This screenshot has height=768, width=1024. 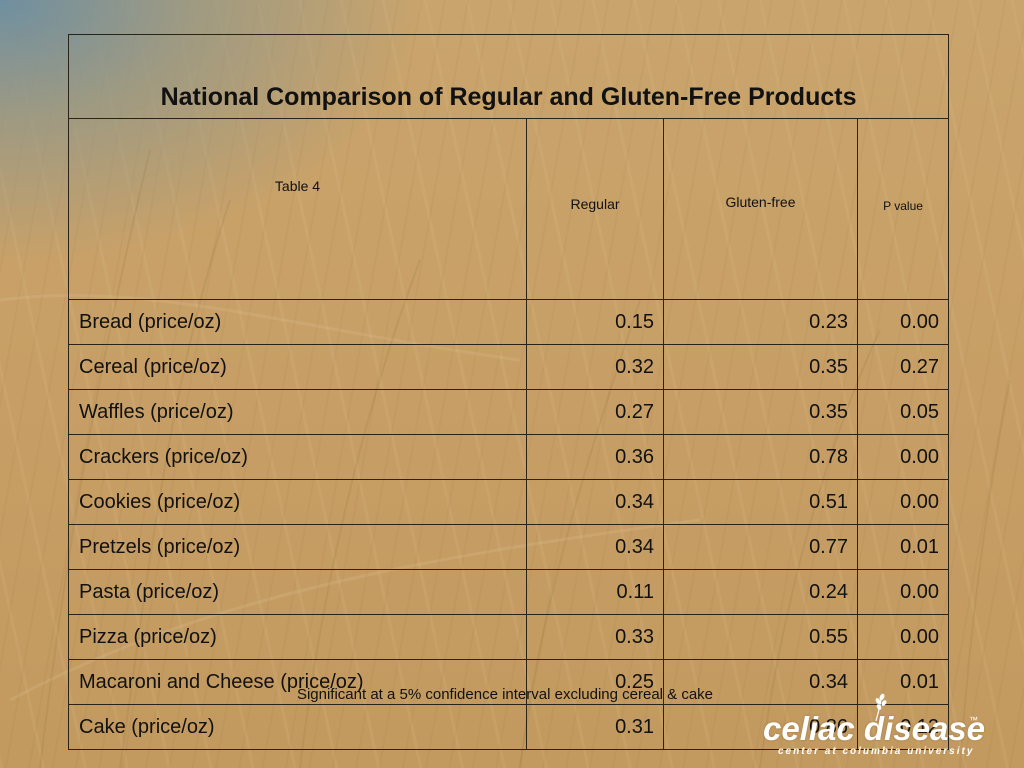 What do you see at coordinates (760, 727) in the screenshot?
I see `gluten-free-price-cell: 0.86` at bounding box center [760, 727].